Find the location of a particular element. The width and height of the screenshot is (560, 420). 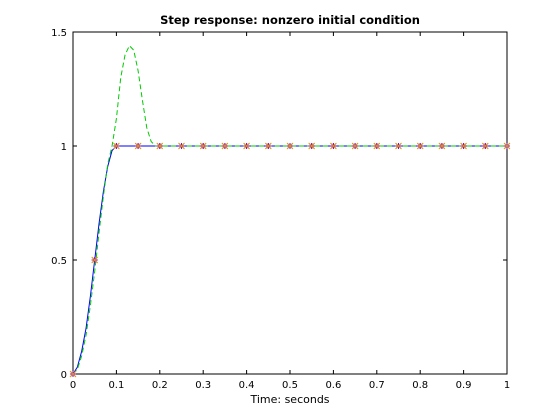

x-tick-label: 0.5 is located at coordinates (290, 385).